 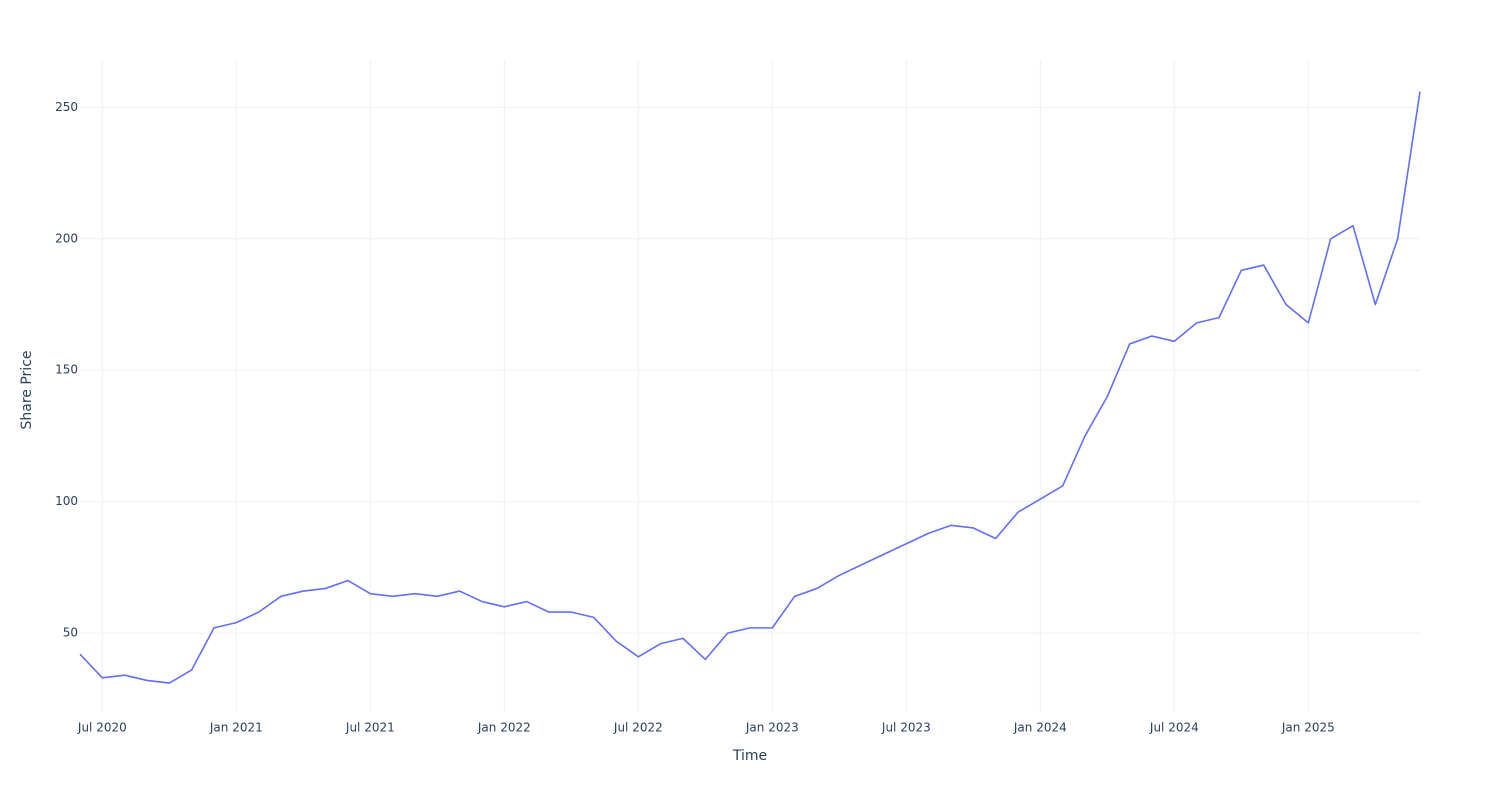 I want to click on x-tick-label: Jan 2025, so click(x=1308, y=728).